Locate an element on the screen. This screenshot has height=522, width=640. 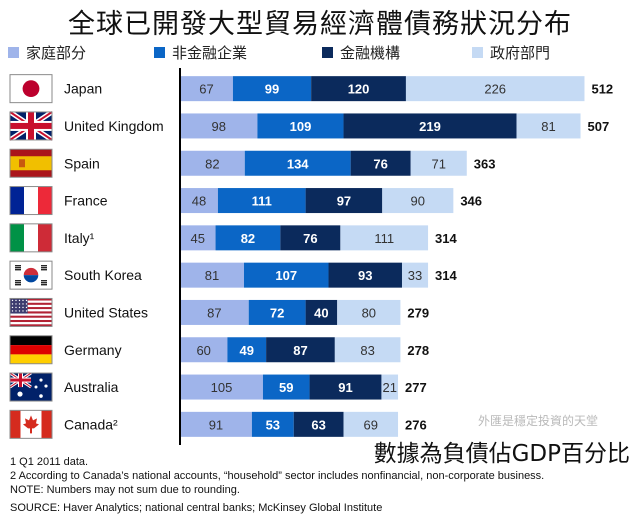
category-label: United Kingdom is located at coordinates (114, 126).